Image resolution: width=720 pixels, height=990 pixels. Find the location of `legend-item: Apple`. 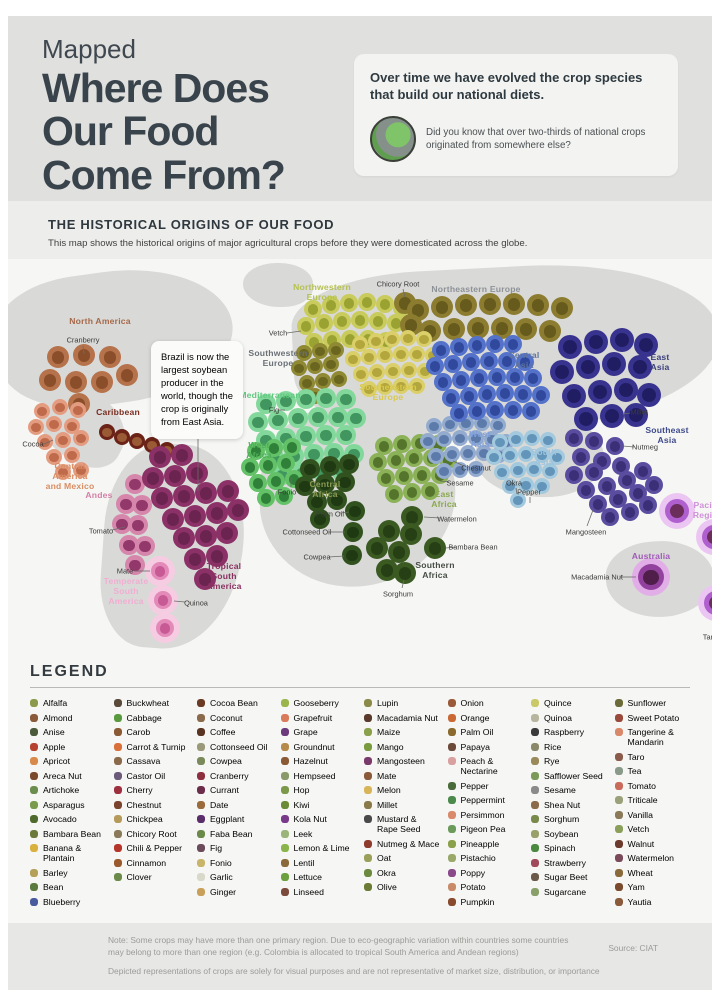

legend-item: Apple is located at coordinates (68, 747).